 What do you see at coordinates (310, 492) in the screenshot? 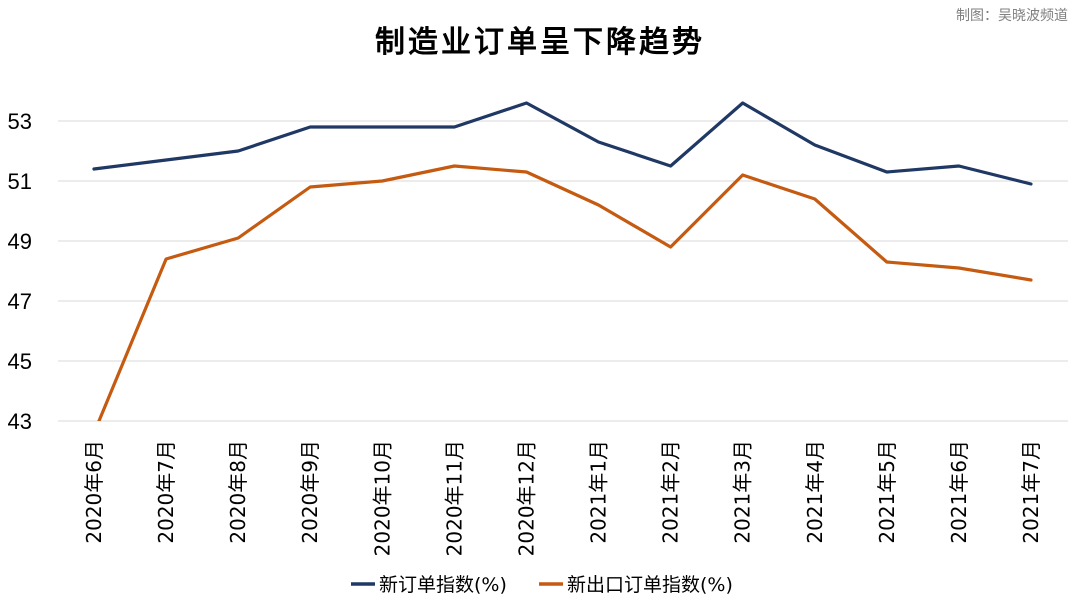
I see `x-tick-label: 2020年9月` at bounding box center [310, 492].